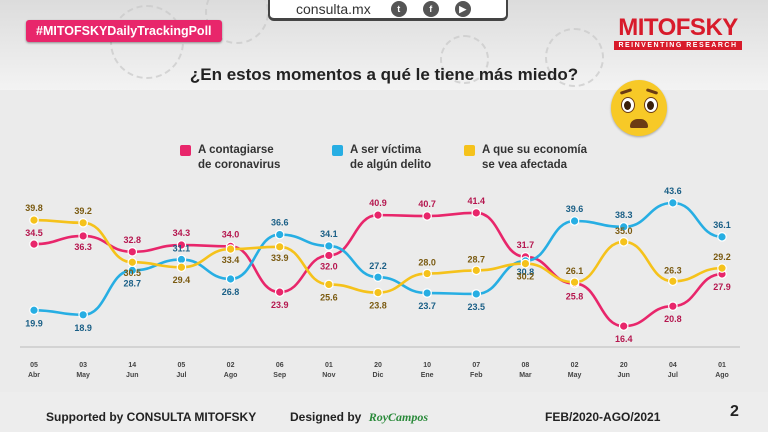 The height and width of the screenshot is (432, 768). Describe the element at coordinates (398, 417) in the screenshot. I see `footer-designer-name: RoyCampos` at that location.